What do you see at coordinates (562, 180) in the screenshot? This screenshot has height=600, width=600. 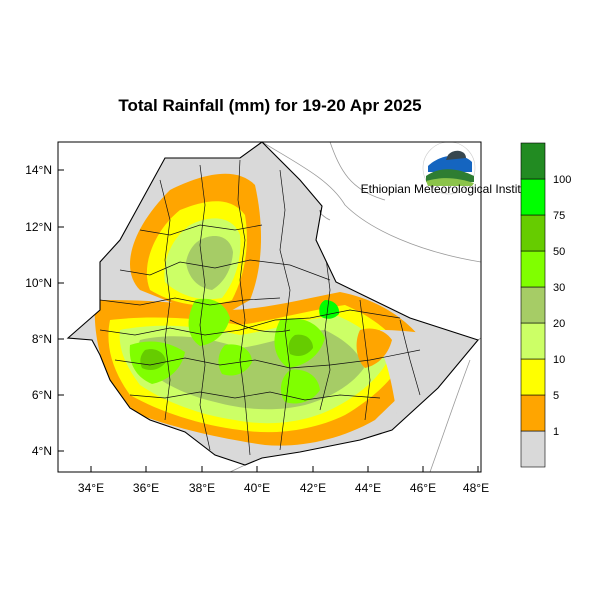 I see `colorbar-label: 100` at bounding box center [562, 180].